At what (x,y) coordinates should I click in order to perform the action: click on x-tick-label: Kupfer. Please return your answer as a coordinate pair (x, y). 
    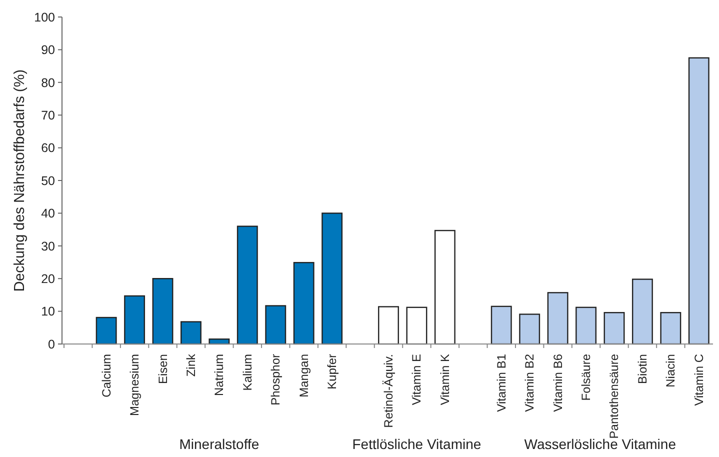
    Looking at the image, I should click on (332, 372).